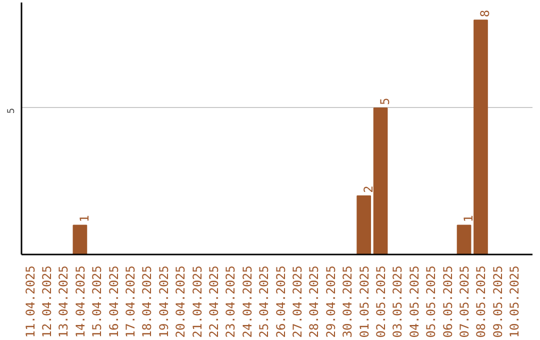  I want to click on x-tick-label: 16.04.2025, so click(113, 301).